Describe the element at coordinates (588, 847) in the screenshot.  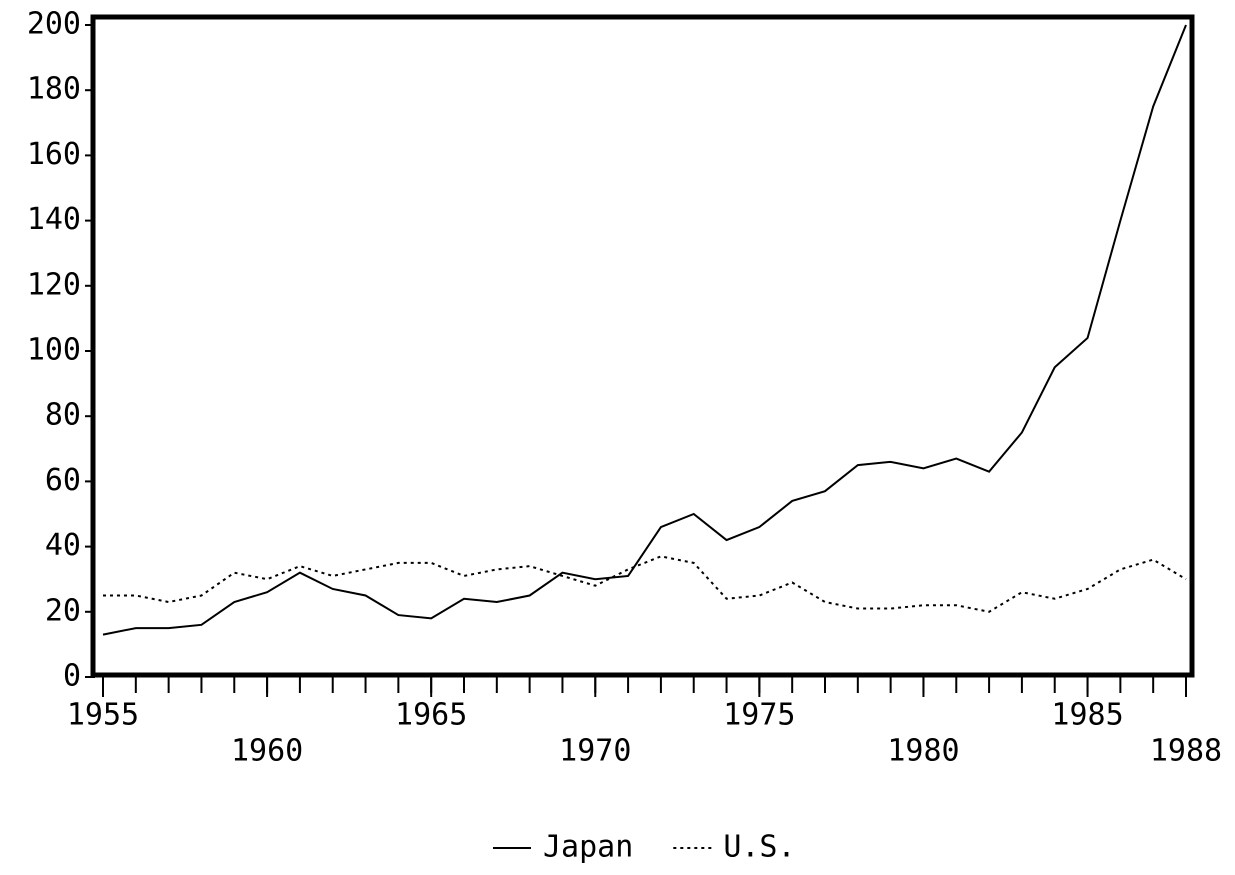
I see `legend-label: Japan` at that location.